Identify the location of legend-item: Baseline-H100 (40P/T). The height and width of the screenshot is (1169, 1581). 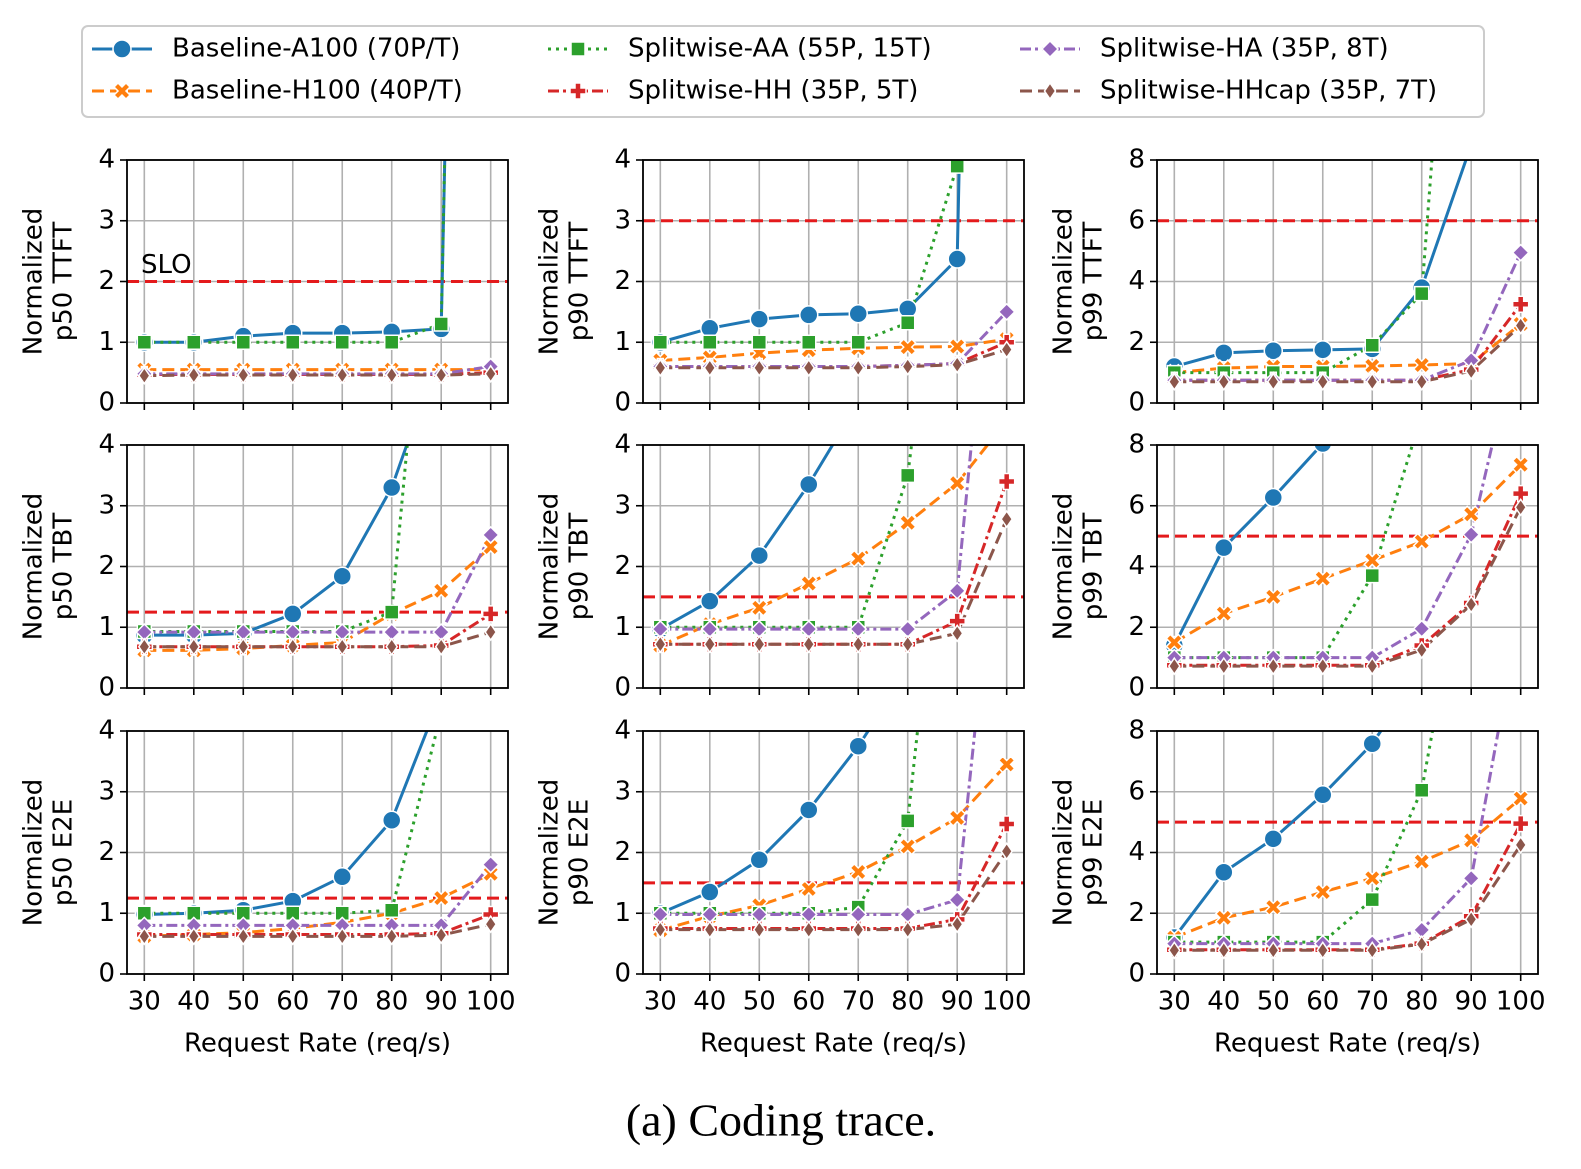
(277, 91).